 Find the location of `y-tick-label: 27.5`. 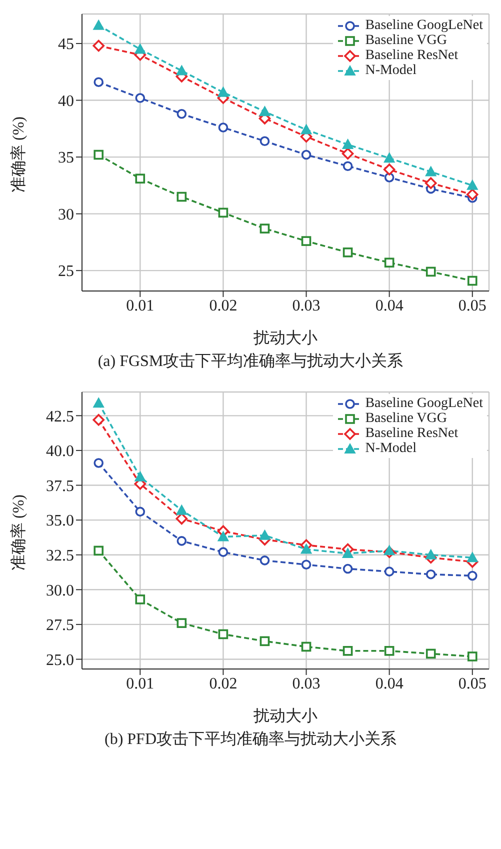

y-tick-label: 27.5 is located at coordinates (60, 625).